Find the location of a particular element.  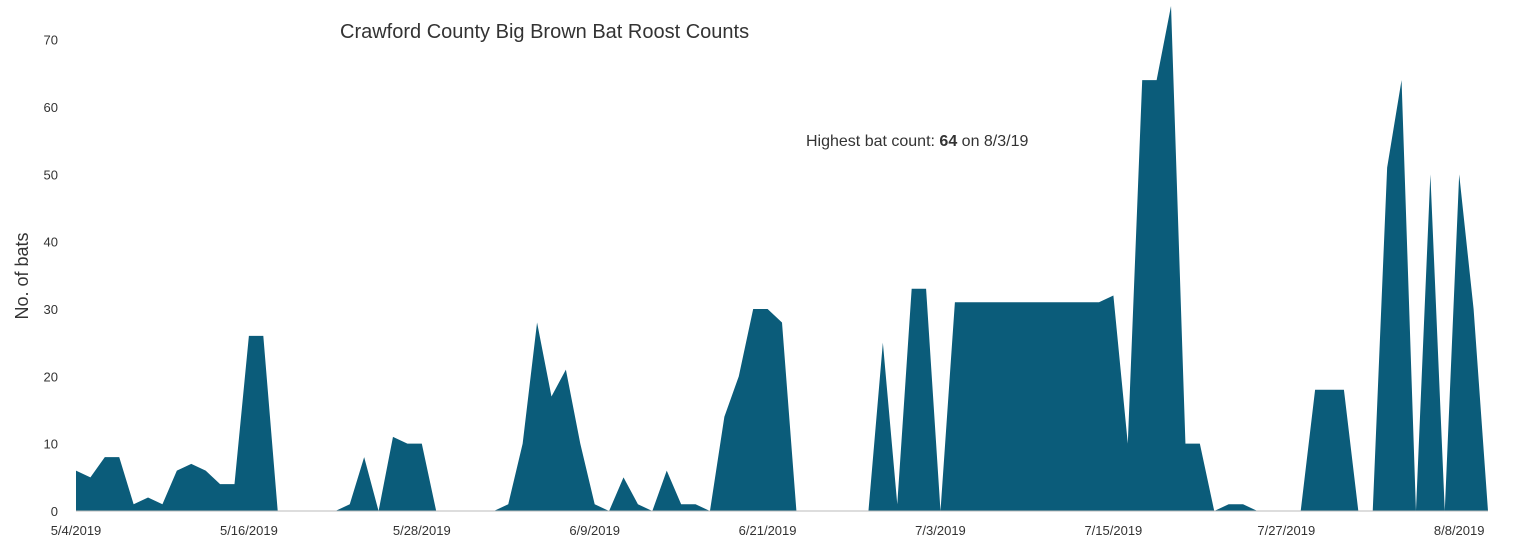

y-tick-label: 50 is located at coordinates (51, 174).